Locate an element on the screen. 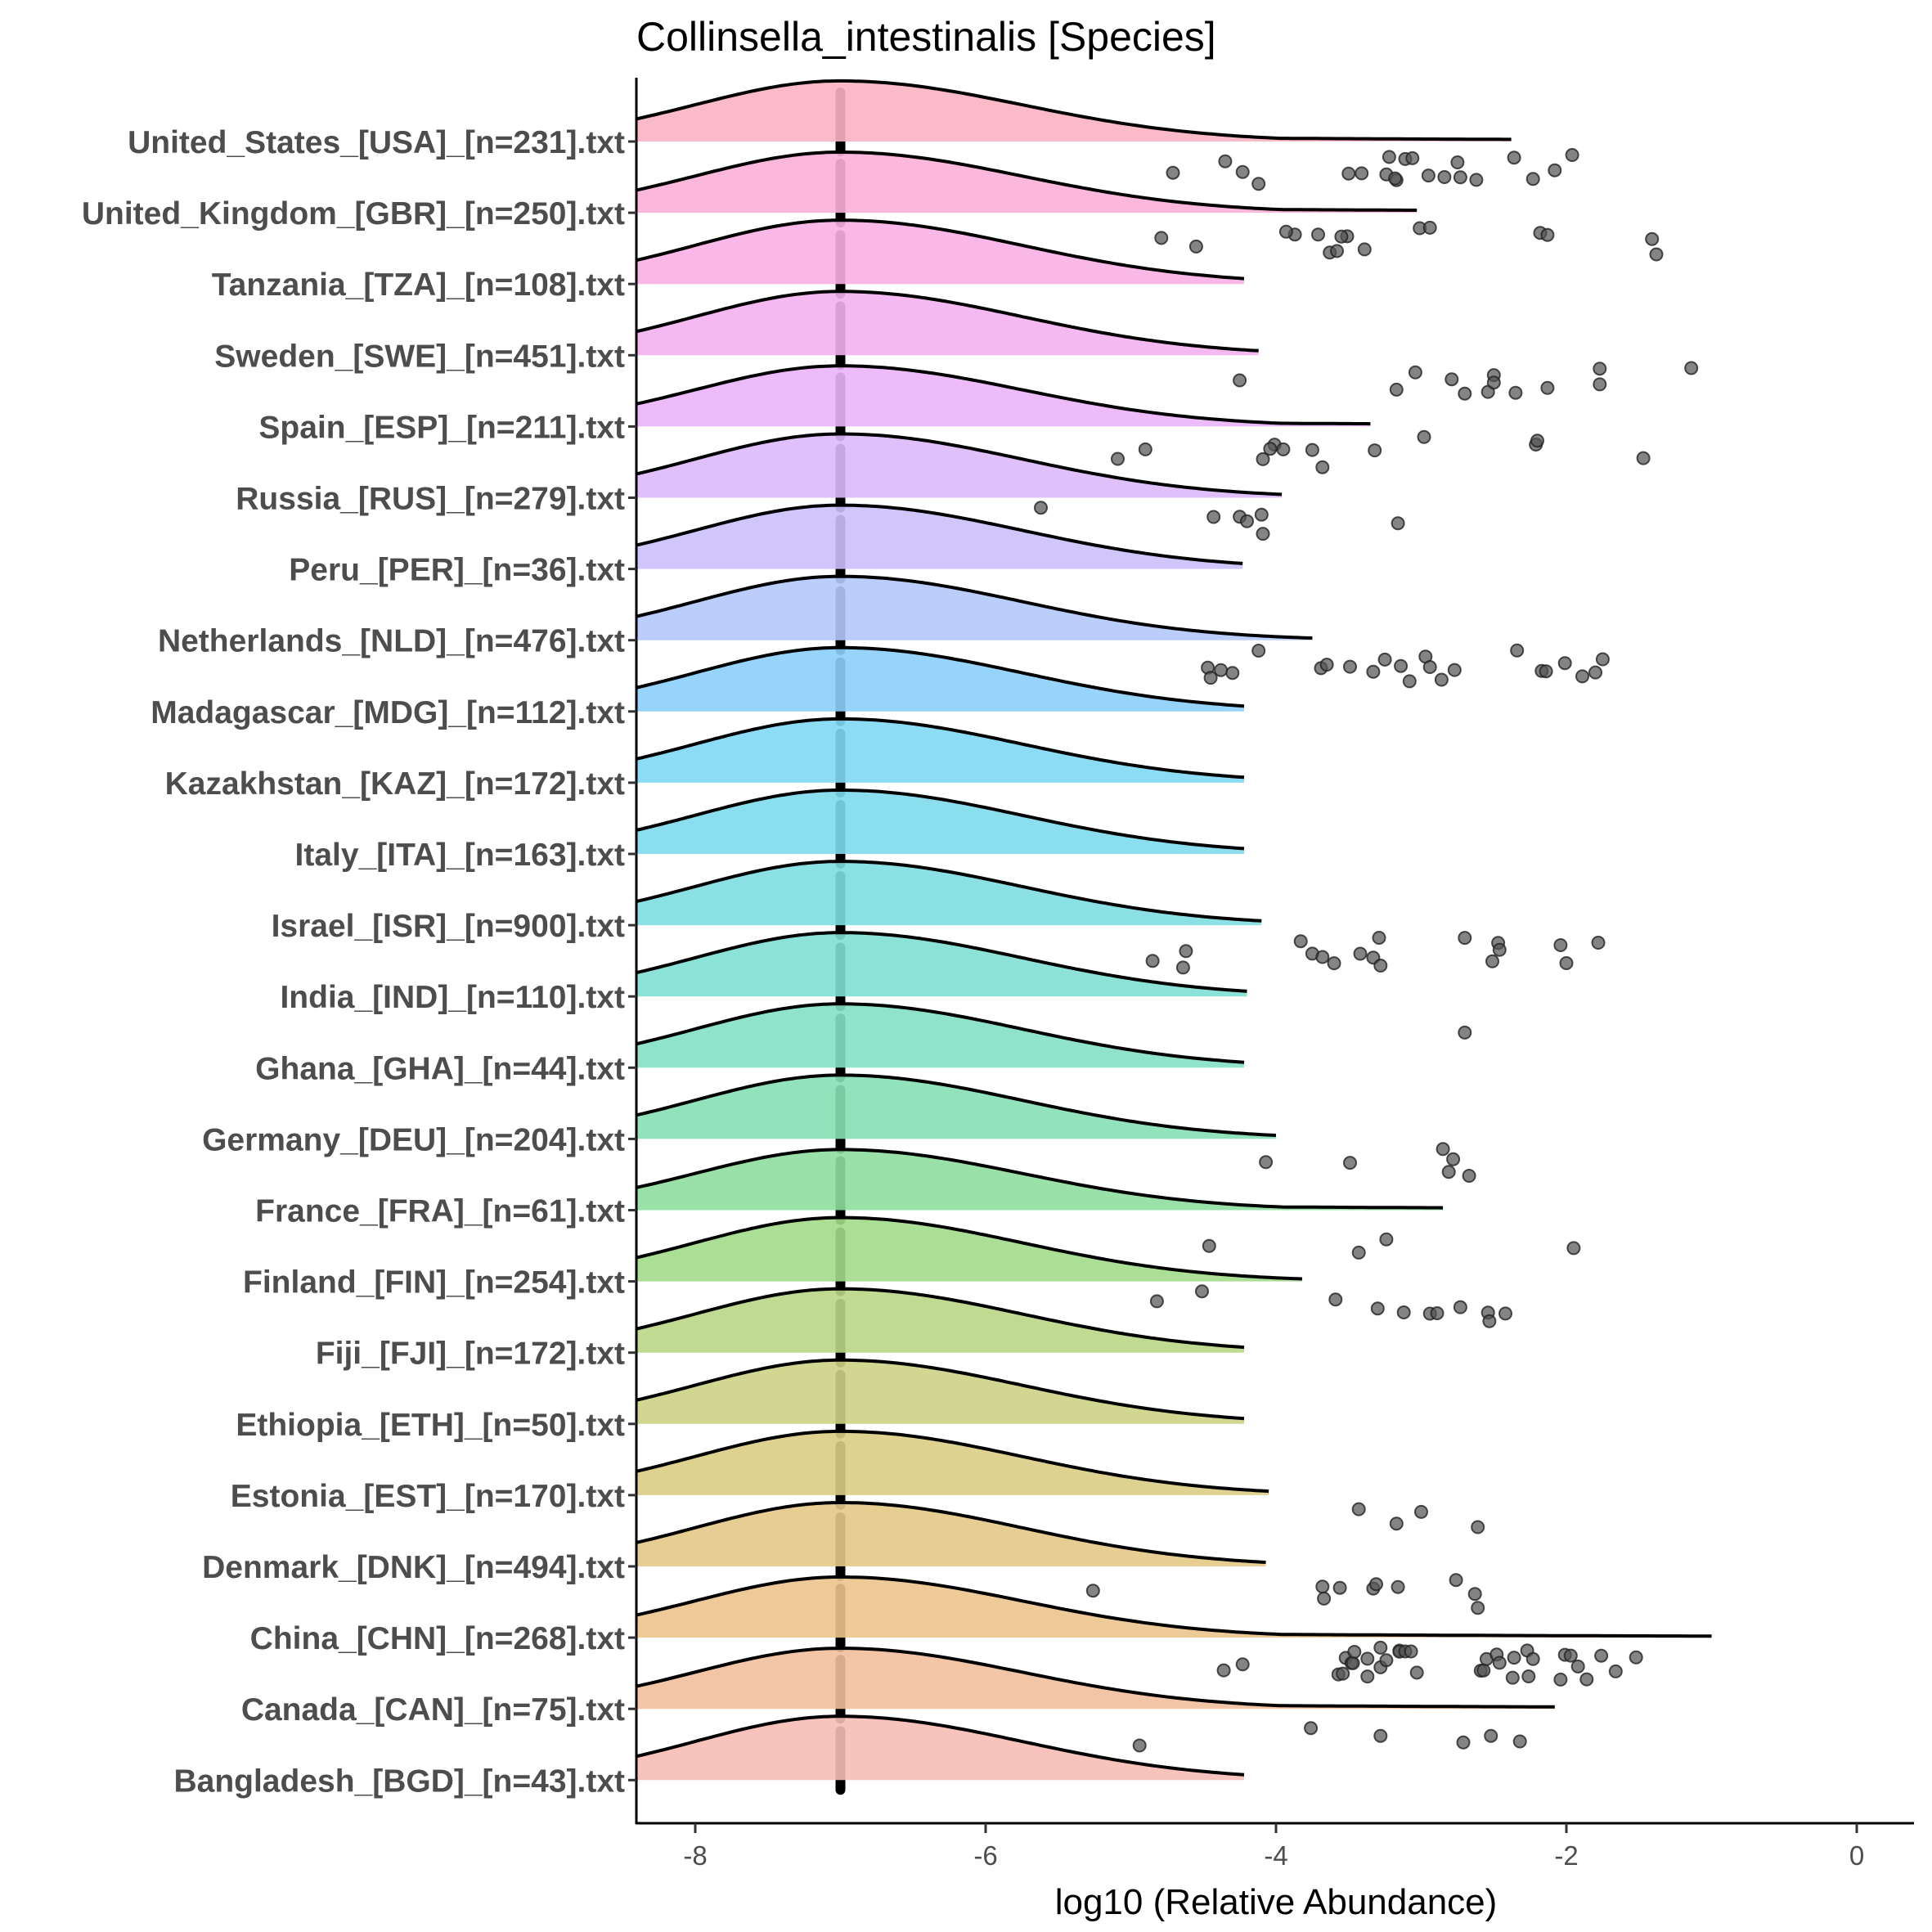  y-tick-label: Finland_[FIN]_[n=254].txt is located at coordinates (434, 1283).